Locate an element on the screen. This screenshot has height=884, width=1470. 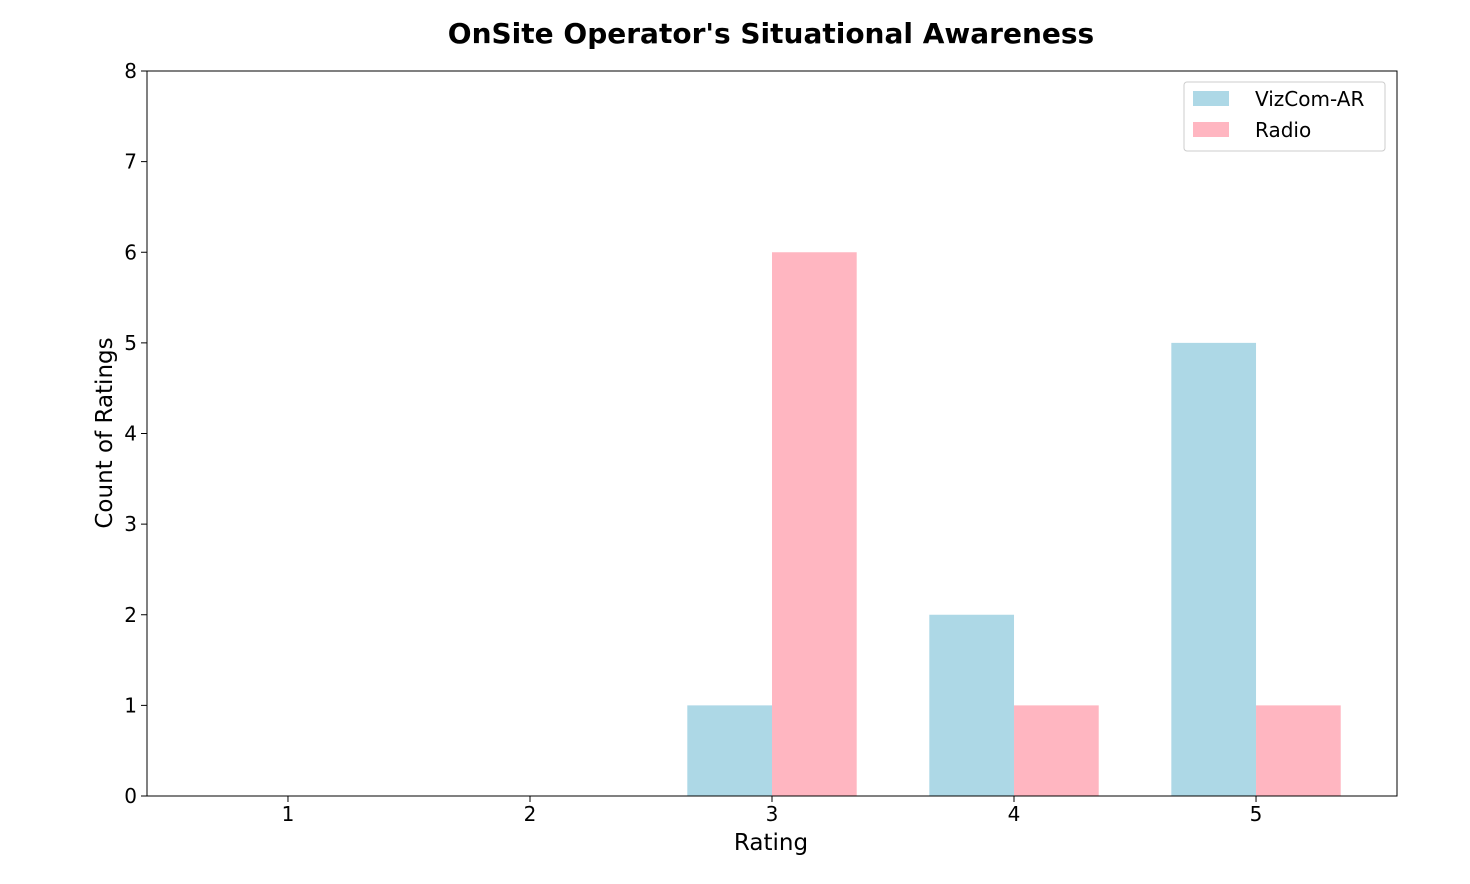
x-tick-label: 1 is located at coordinates (288, 814).